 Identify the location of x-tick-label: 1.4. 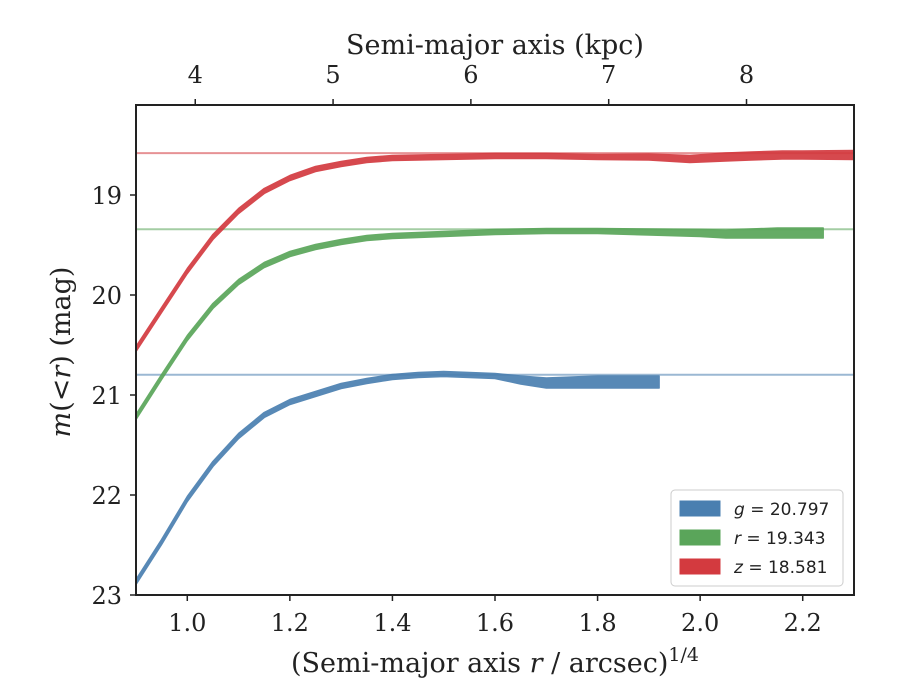
(392, 623).